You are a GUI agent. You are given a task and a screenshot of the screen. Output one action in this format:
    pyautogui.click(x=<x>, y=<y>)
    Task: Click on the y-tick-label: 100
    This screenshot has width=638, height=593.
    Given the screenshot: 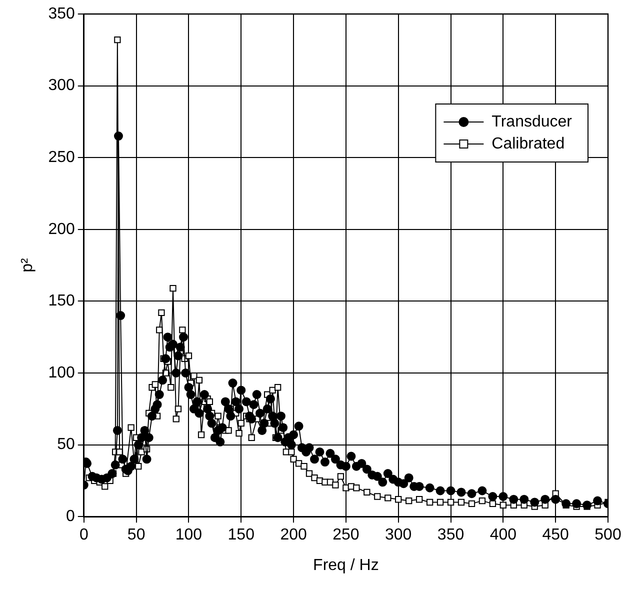 What is the action you would take?
    pyautogui.click(x=61, y=373)
    